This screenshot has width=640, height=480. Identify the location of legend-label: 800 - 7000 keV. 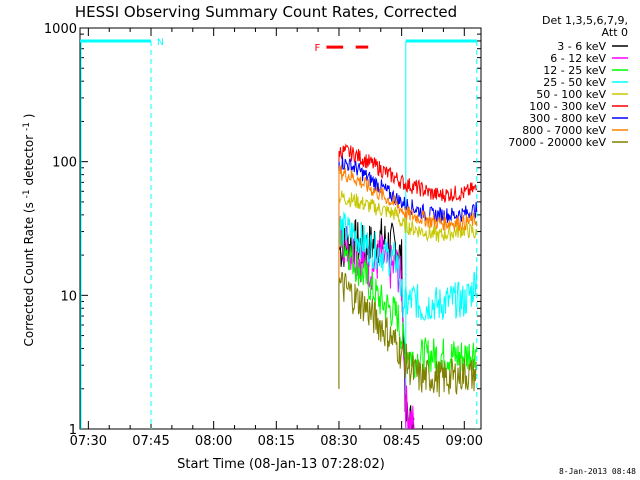
(564, 130).